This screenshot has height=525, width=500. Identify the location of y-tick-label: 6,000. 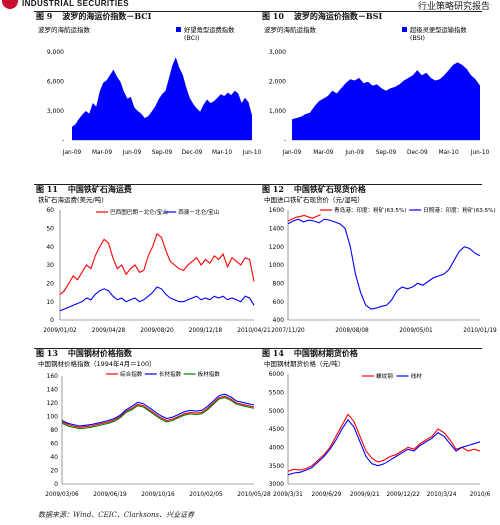
(55, 82).